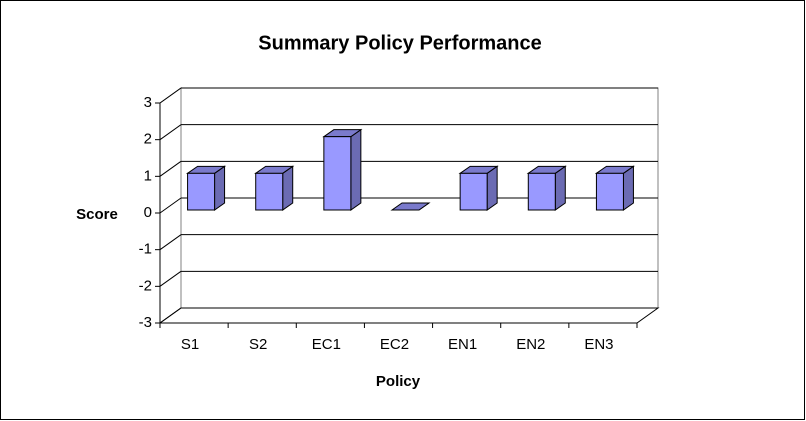 Image resolution: width=806 pixels, height=421 pixels. What do you see at coordinates (462, 344) in the screenshot?
I see `x-tick-label: EN1` at bounding box center [462, 344].